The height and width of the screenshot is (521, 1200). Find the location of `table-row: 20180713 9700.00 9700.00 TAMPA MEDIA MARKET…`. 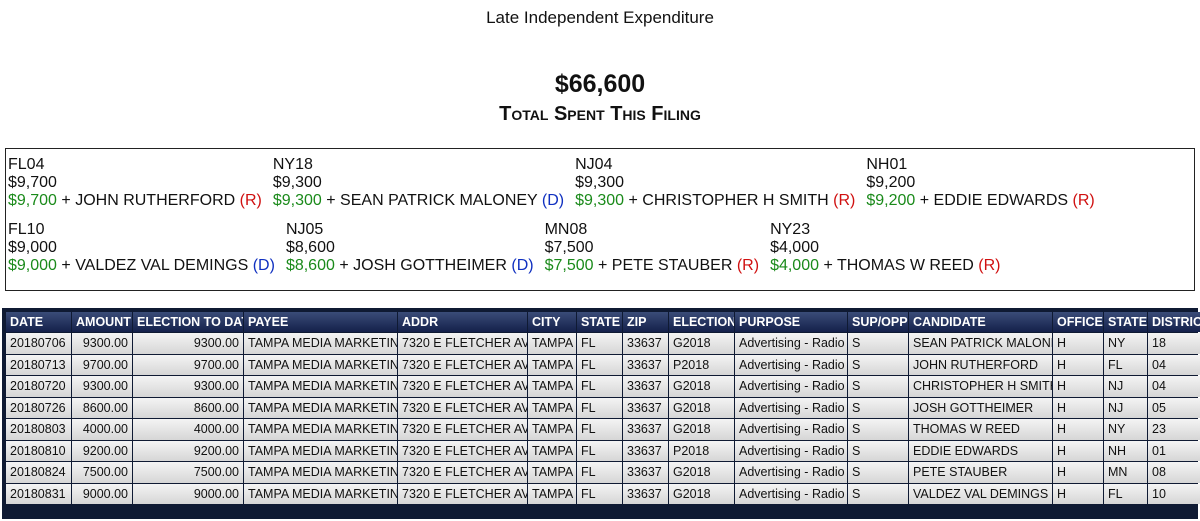

table-row: 20180713 9700.00 9700.00 TAMPA MEDIA MARKET… is located at coordinates (603, 364).